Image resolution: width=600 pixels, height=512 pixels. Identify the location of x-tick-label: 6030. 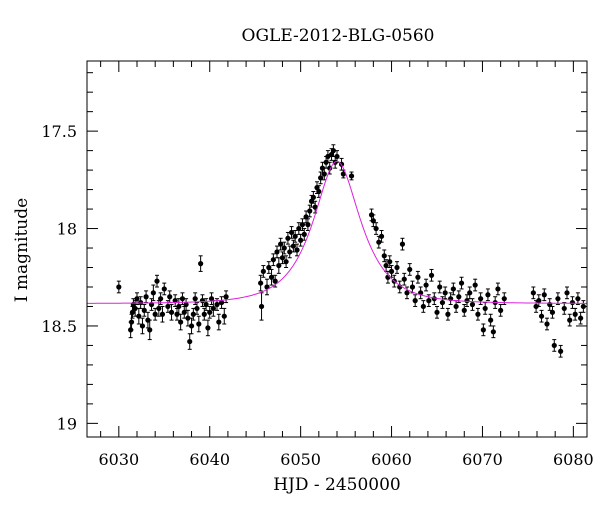
(118, 459).